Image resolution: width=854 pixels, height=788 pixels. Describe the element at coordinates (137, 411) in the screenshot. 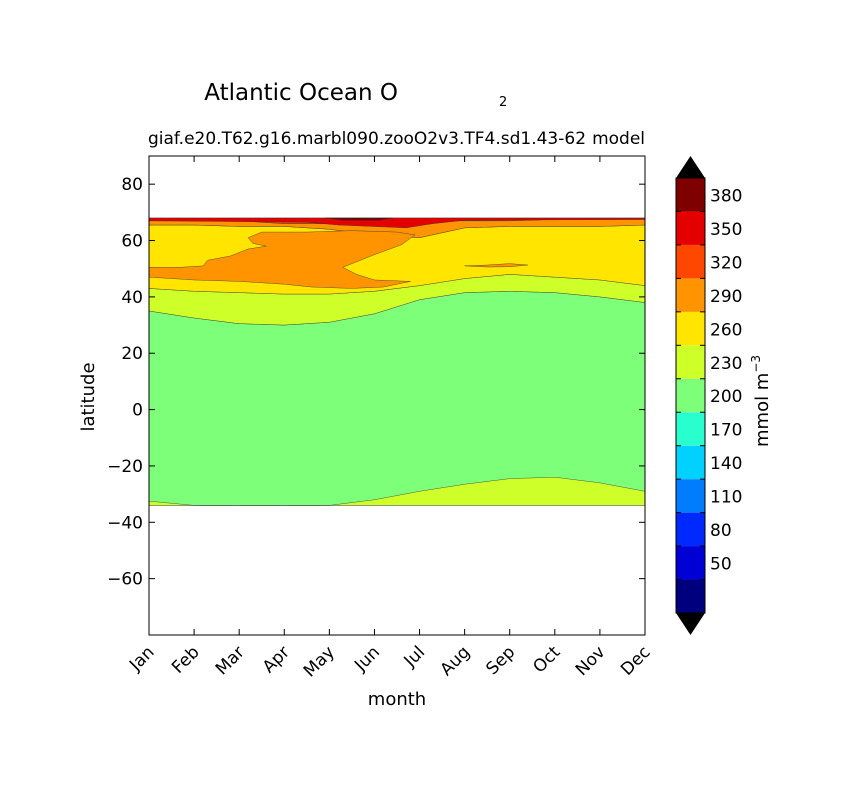

I see `y-tick-label: 0` at that location.